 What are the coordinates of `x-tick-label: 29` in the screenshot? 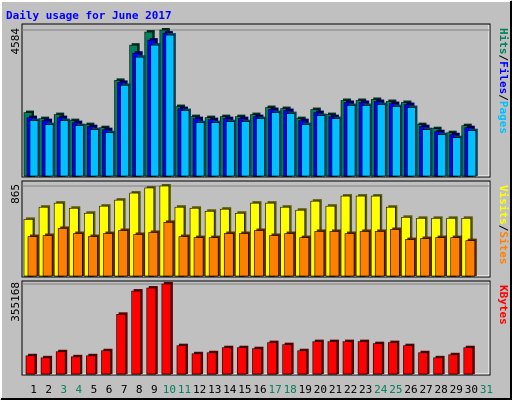 It's located at (456, 389).